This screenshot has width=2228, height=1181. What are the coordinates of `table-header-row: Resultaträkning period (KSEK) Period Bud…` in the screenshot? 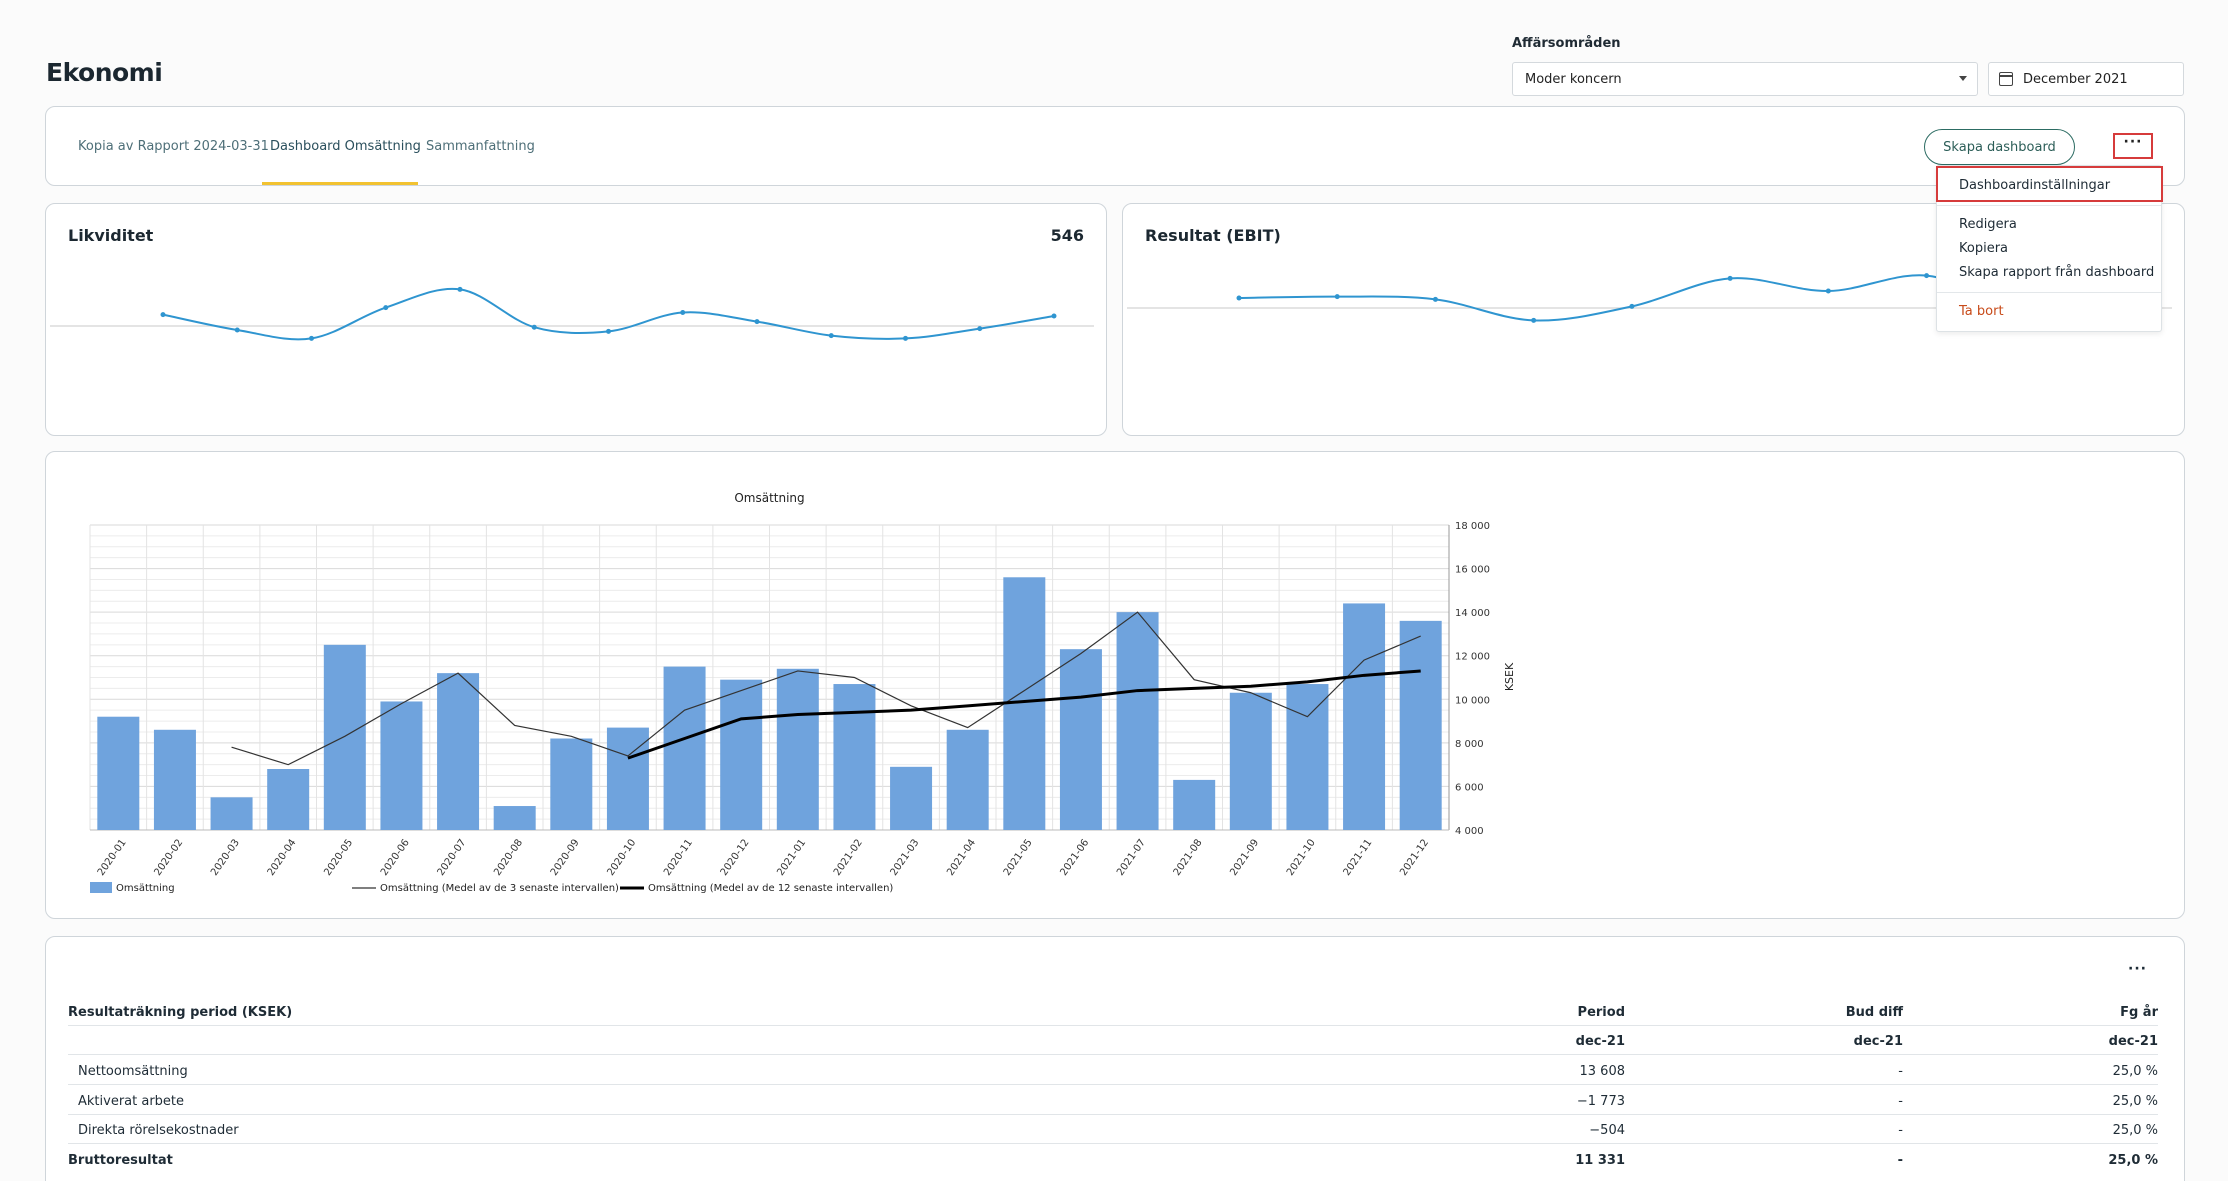 It's located at (1113, 1012).